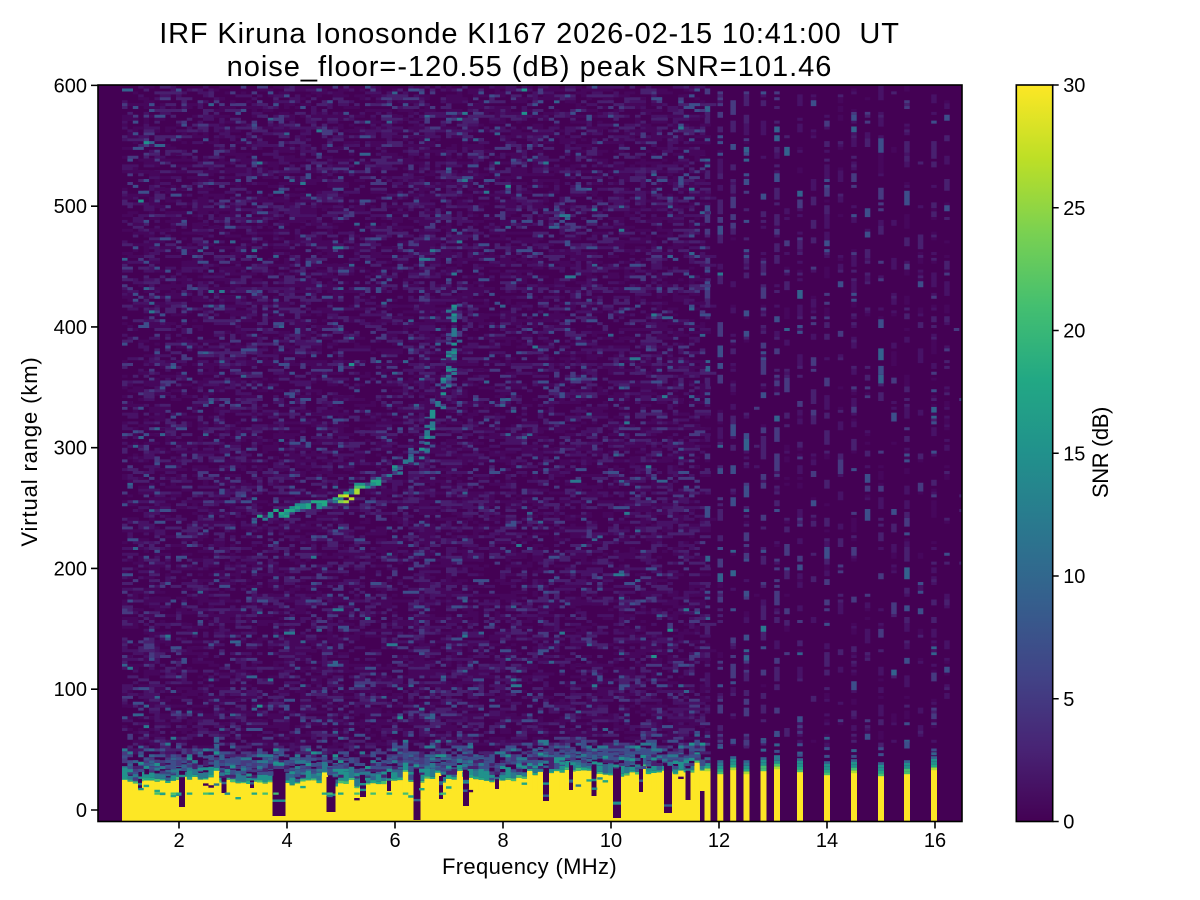 The image size is (1200, 900). What do you see at coordinates (70, 449) in the screenshot?
I see `svg-text: 300` at bounding box center [70, 449].